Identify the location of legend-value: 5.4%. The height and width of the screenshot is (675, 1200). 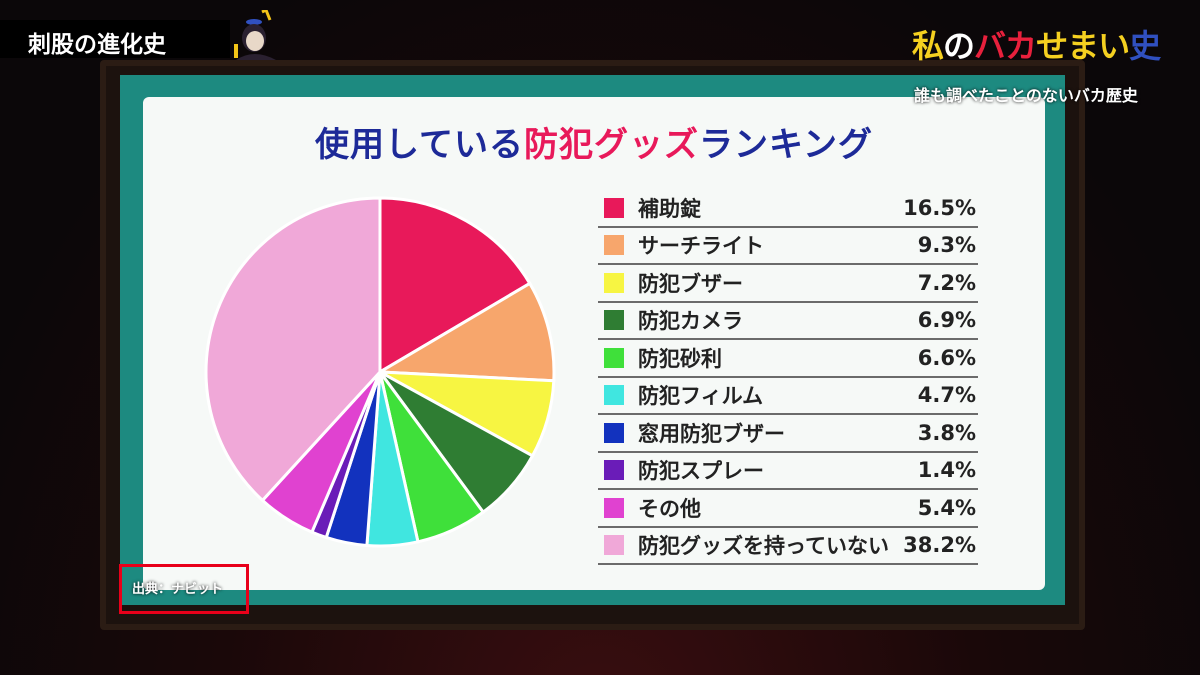
(946, 507).